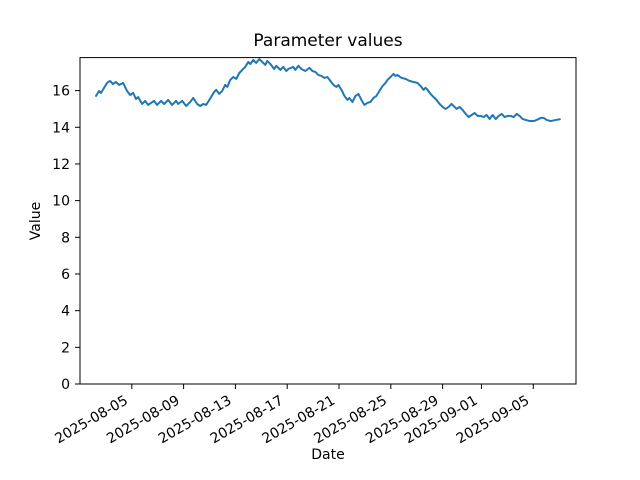  Describe the element at coordinates (328, 90) in the screenshot. I see `data-line` at that location.